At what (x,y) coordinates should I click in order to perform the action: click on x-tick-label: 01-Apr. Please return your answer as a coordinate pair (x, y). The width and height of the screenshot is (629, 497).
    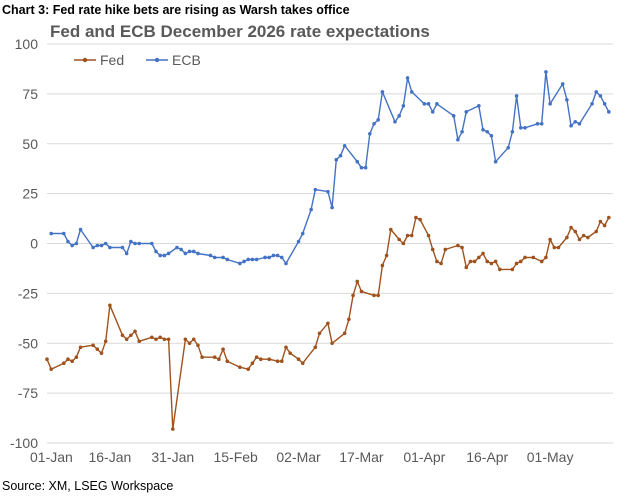
    Looking at the image, I should click on (424, 457).